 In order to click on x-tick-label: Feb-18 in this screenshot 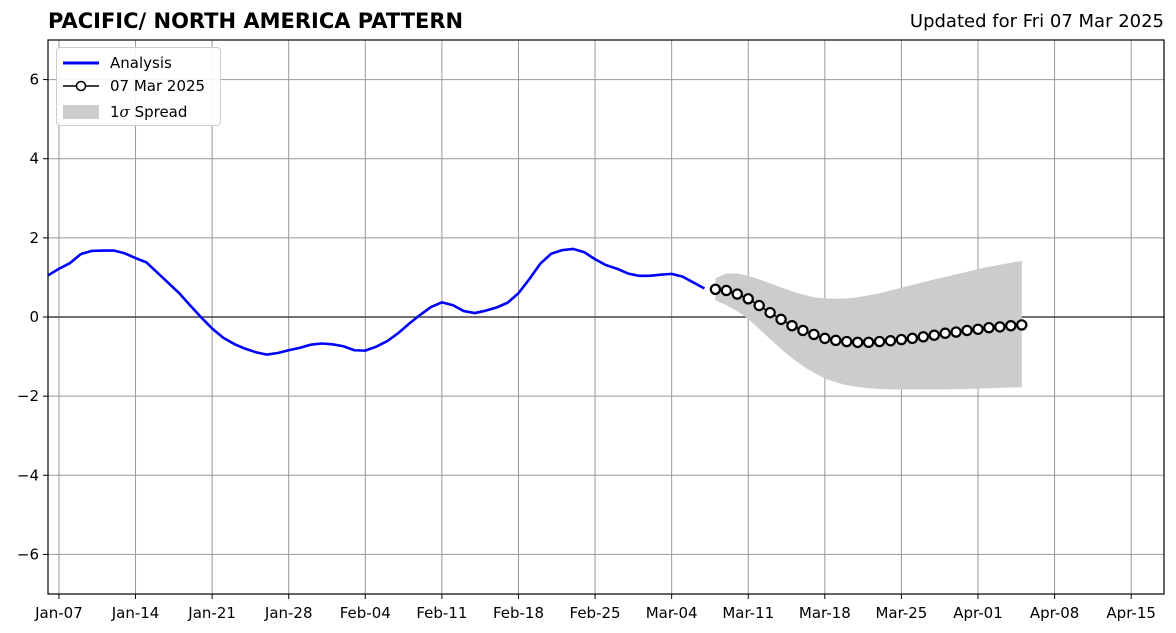, I will do `click(518, 613)`.